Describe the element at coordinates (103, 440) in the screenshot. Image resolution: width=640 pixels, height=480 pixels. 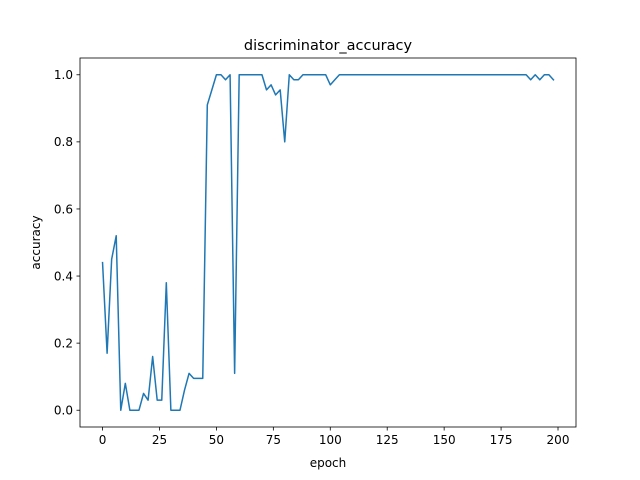
I see `x-tick-label: 0` at that location.